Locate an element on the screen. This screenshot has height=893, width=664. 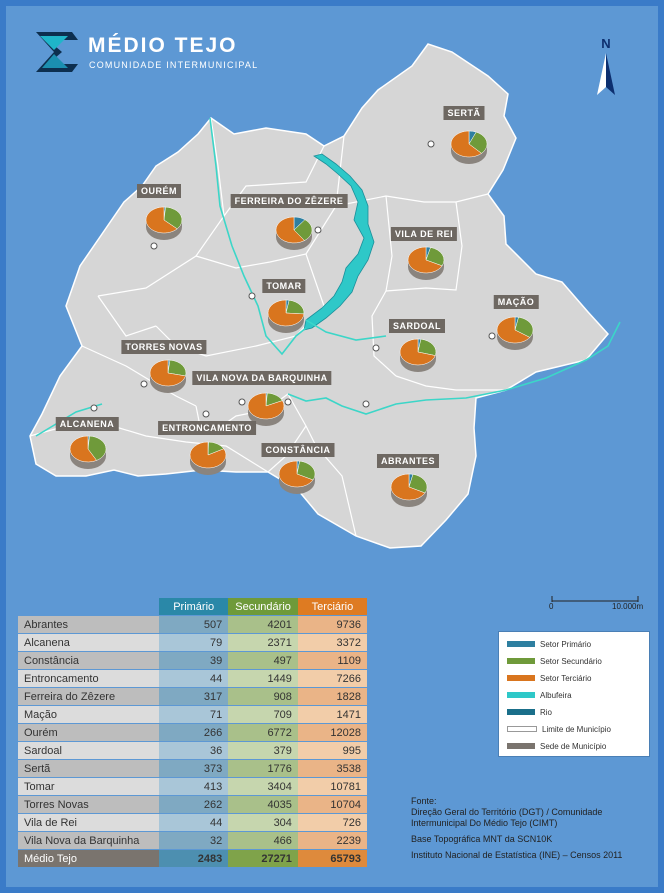
row-primario: 79 is located at coordinates (194, 642).